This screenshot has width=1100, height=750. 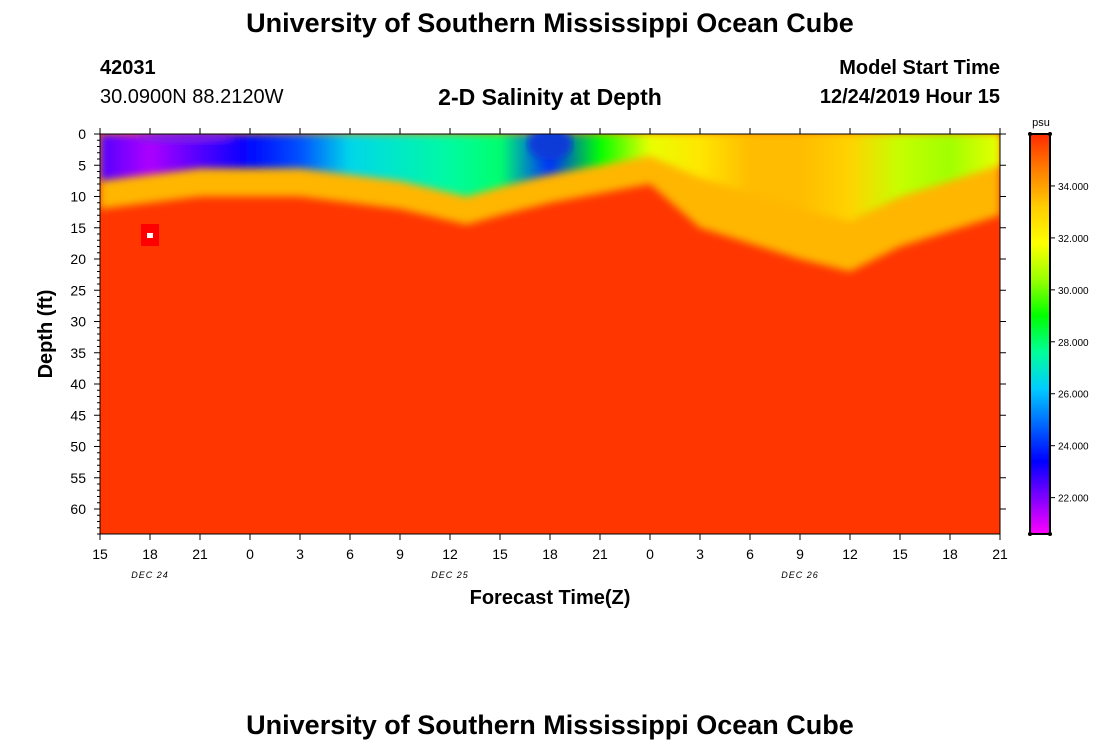 I want to click on y-tick-label: 55, so click(x=78, y=478).